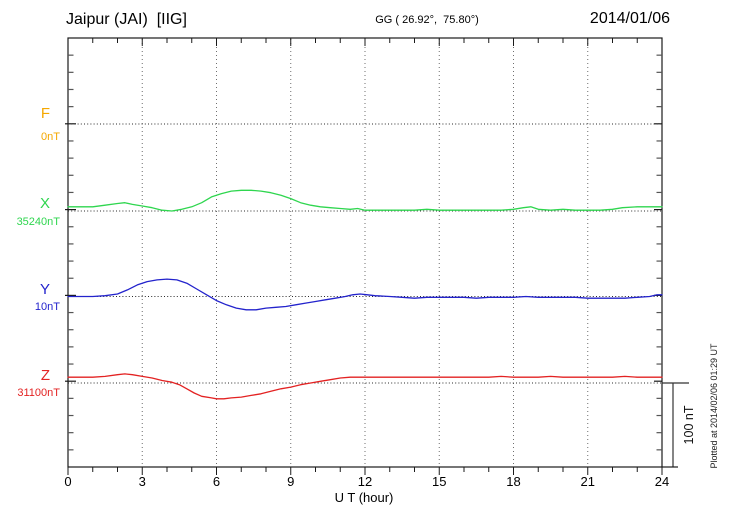 This screenshot has width=730, height=520. Describe the element at coordinates (365, 481) in the screenshot. I see `x-axis-tick-label: 12` at that location.